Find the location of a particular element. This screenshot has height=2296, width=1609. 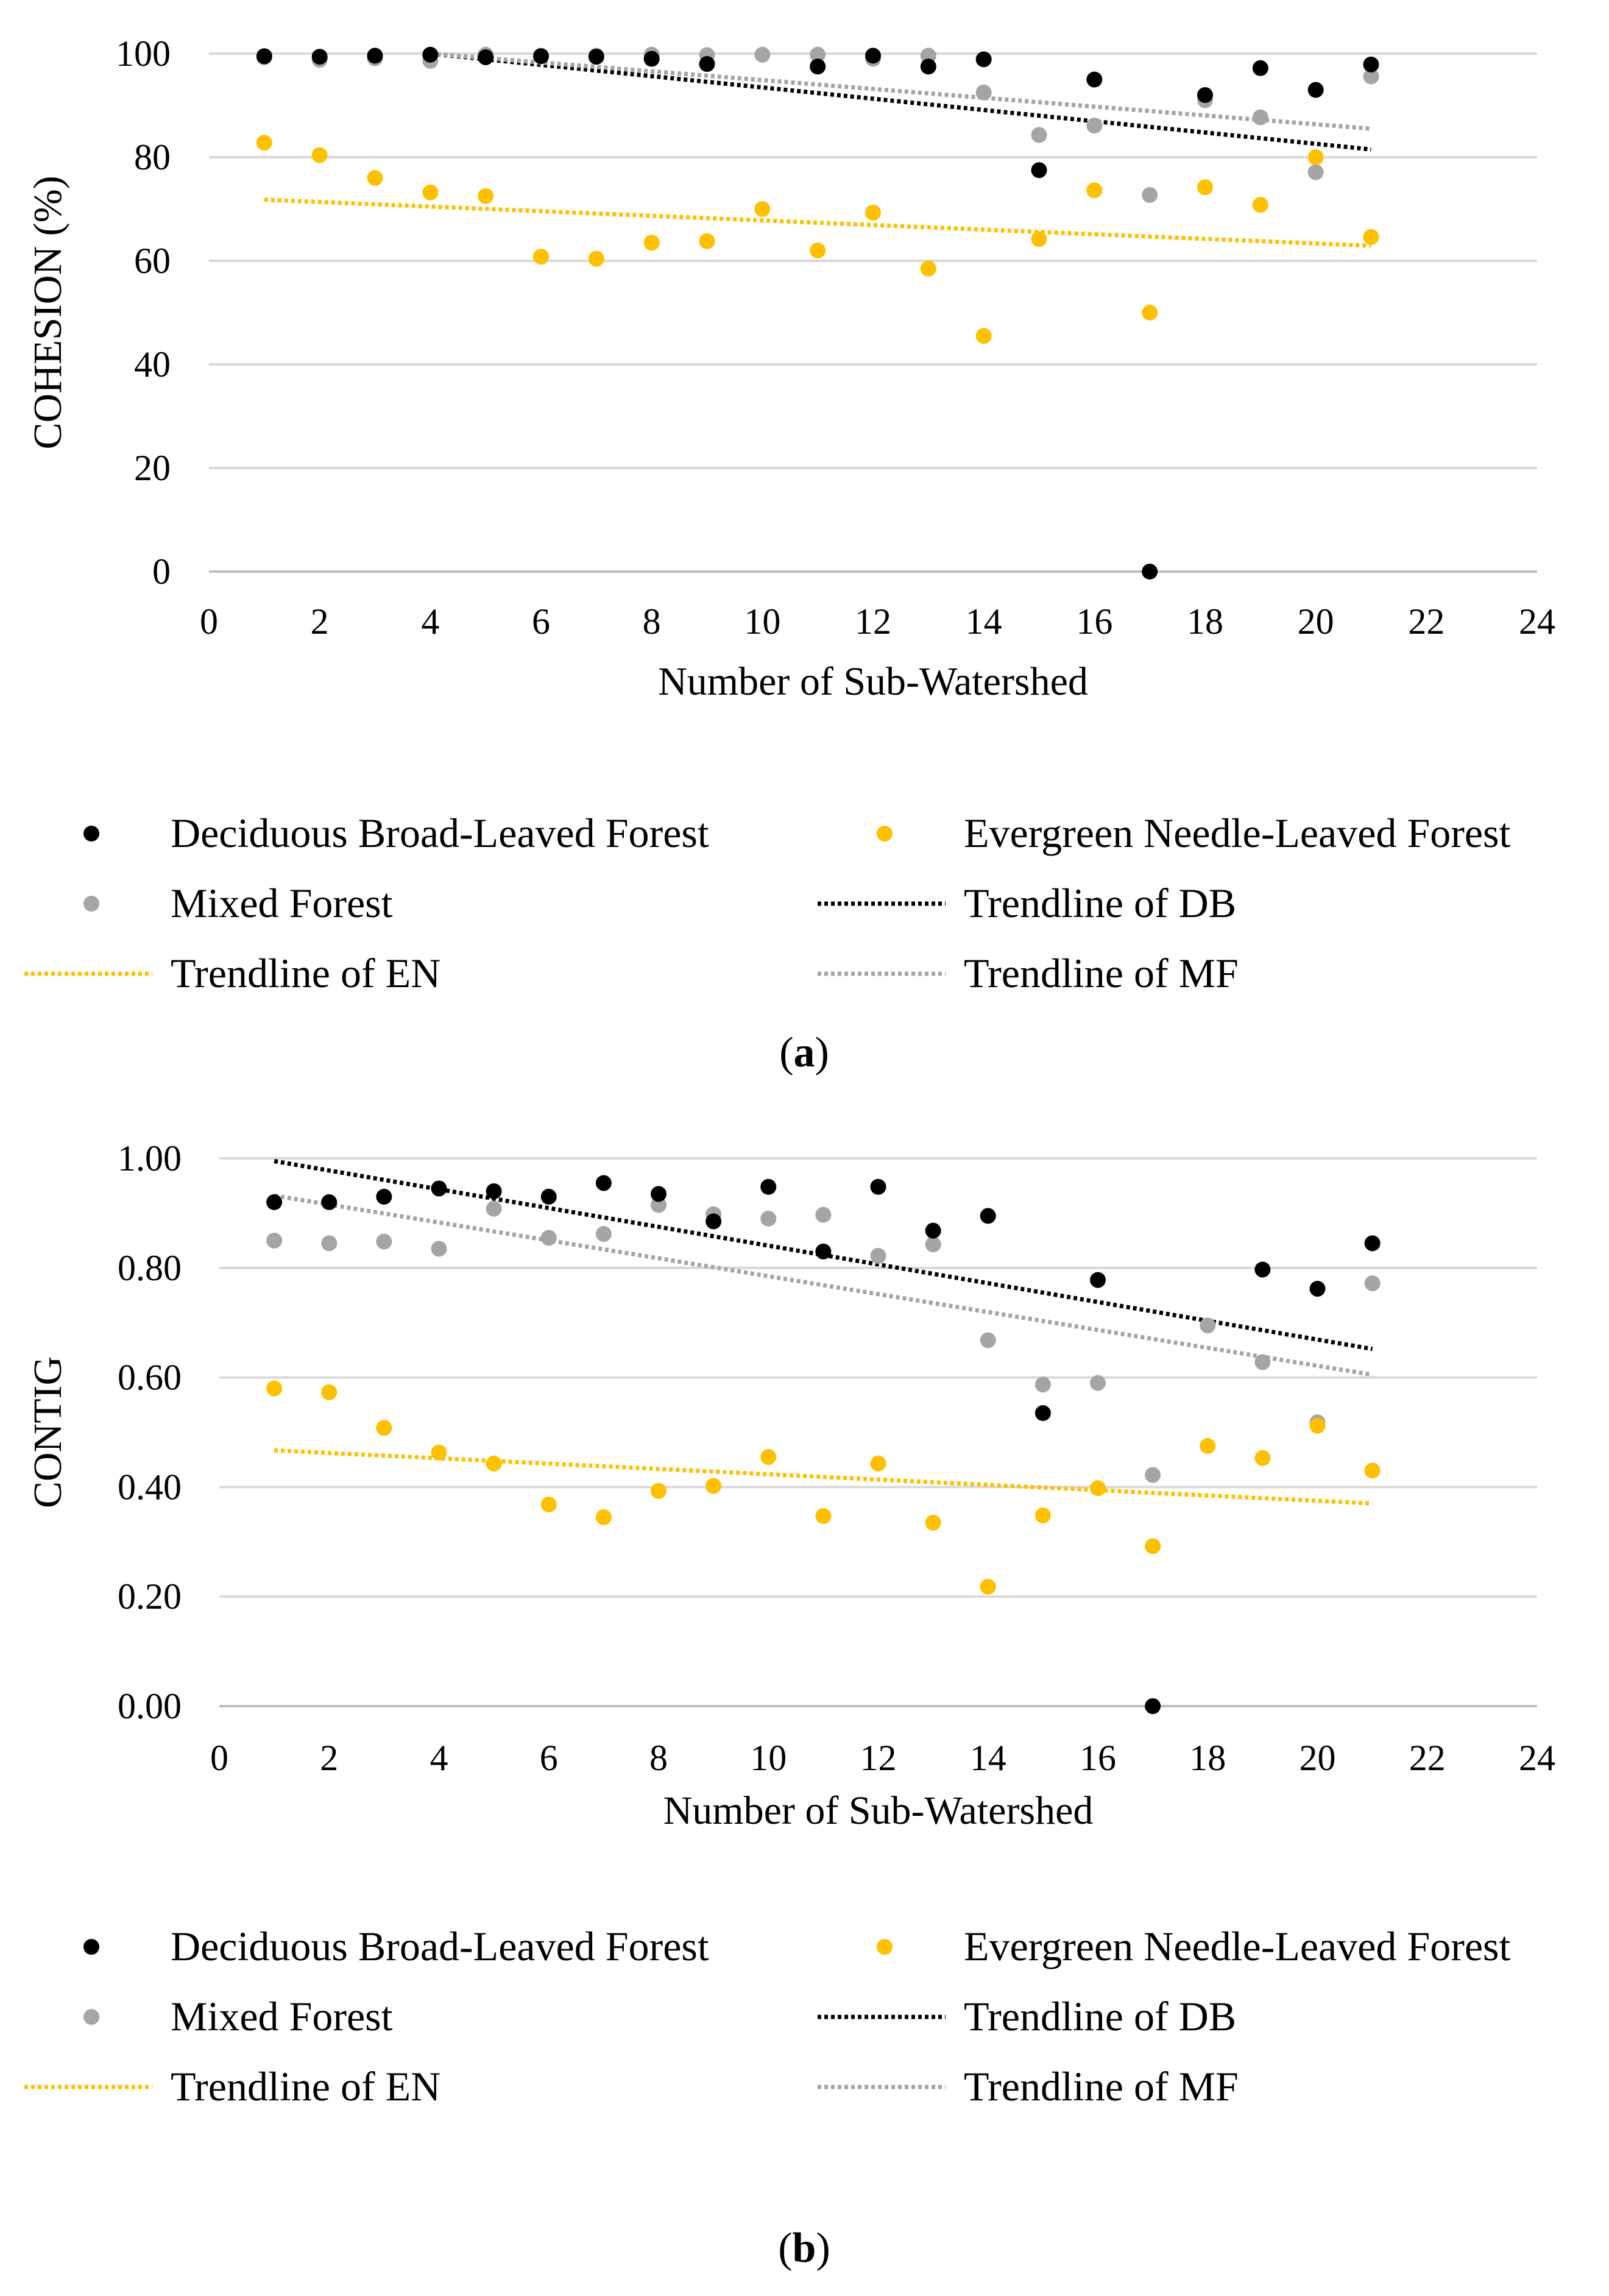

panel-a-trendline-of-db is located at coordinates (901, 102).